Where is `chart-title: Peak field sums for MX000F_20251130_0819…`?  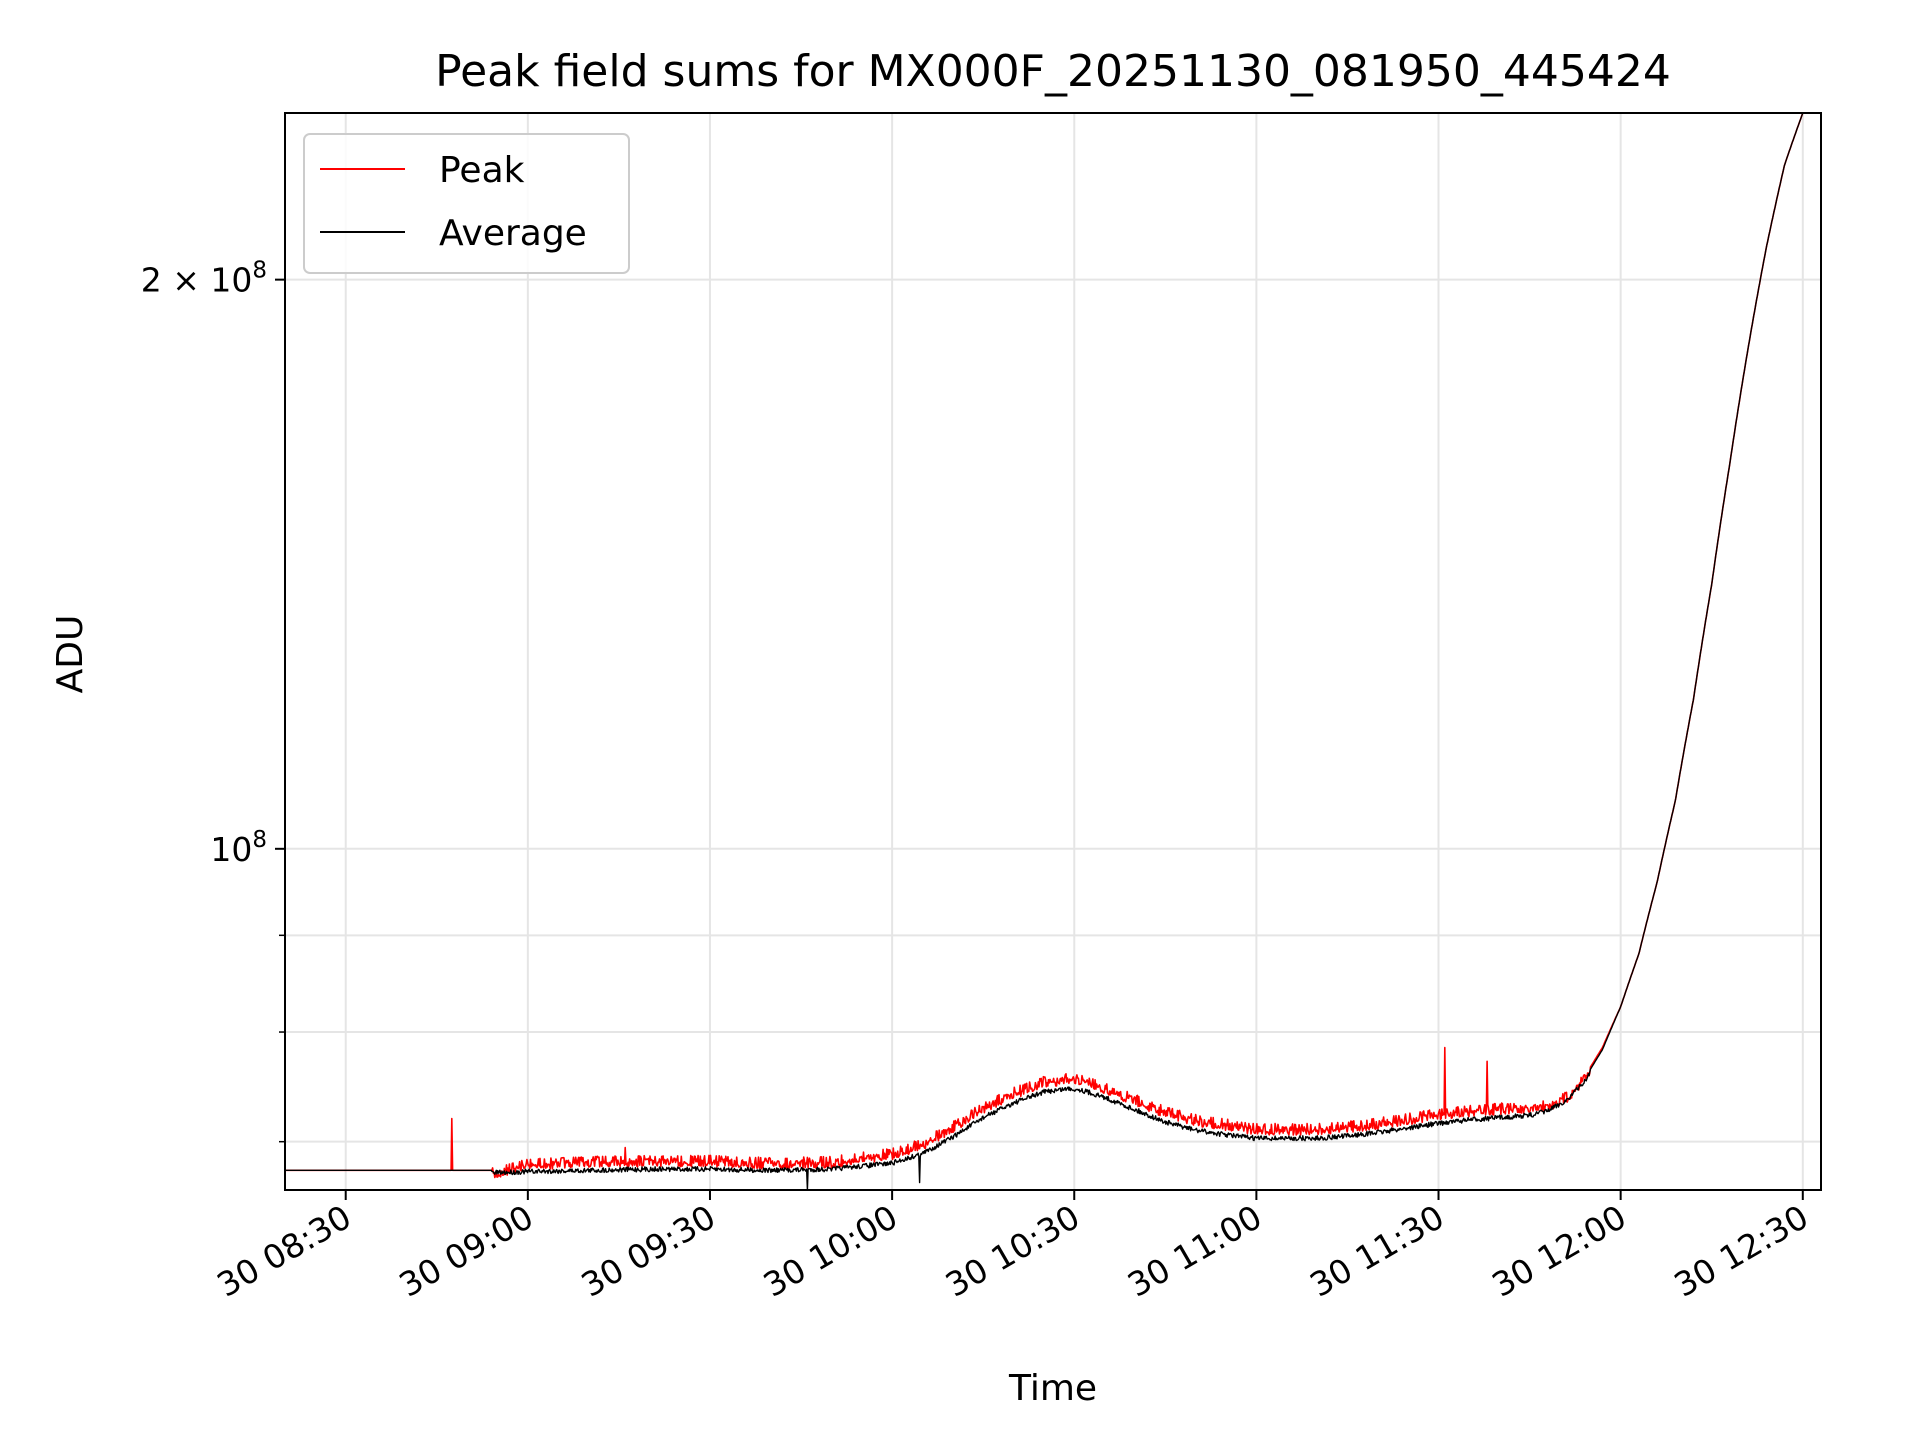
chart-title: Peak field sums for MX000F_20251130_0819… is located at coordinates (1053, 71).